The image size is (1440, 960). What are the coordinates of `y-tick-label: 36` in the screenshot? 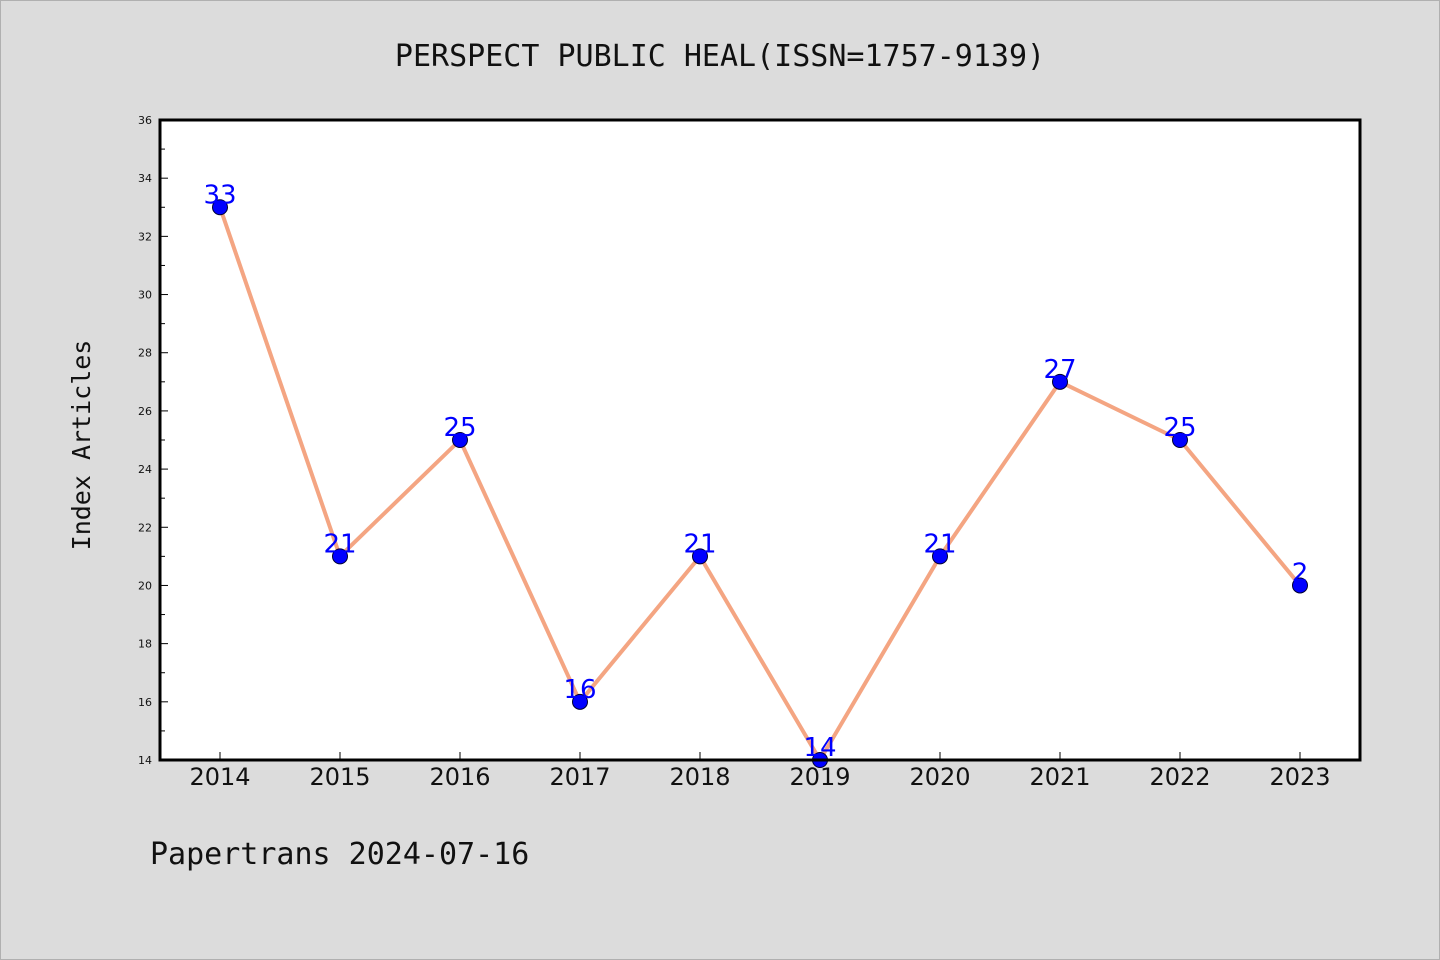 It's located at (145, 120).